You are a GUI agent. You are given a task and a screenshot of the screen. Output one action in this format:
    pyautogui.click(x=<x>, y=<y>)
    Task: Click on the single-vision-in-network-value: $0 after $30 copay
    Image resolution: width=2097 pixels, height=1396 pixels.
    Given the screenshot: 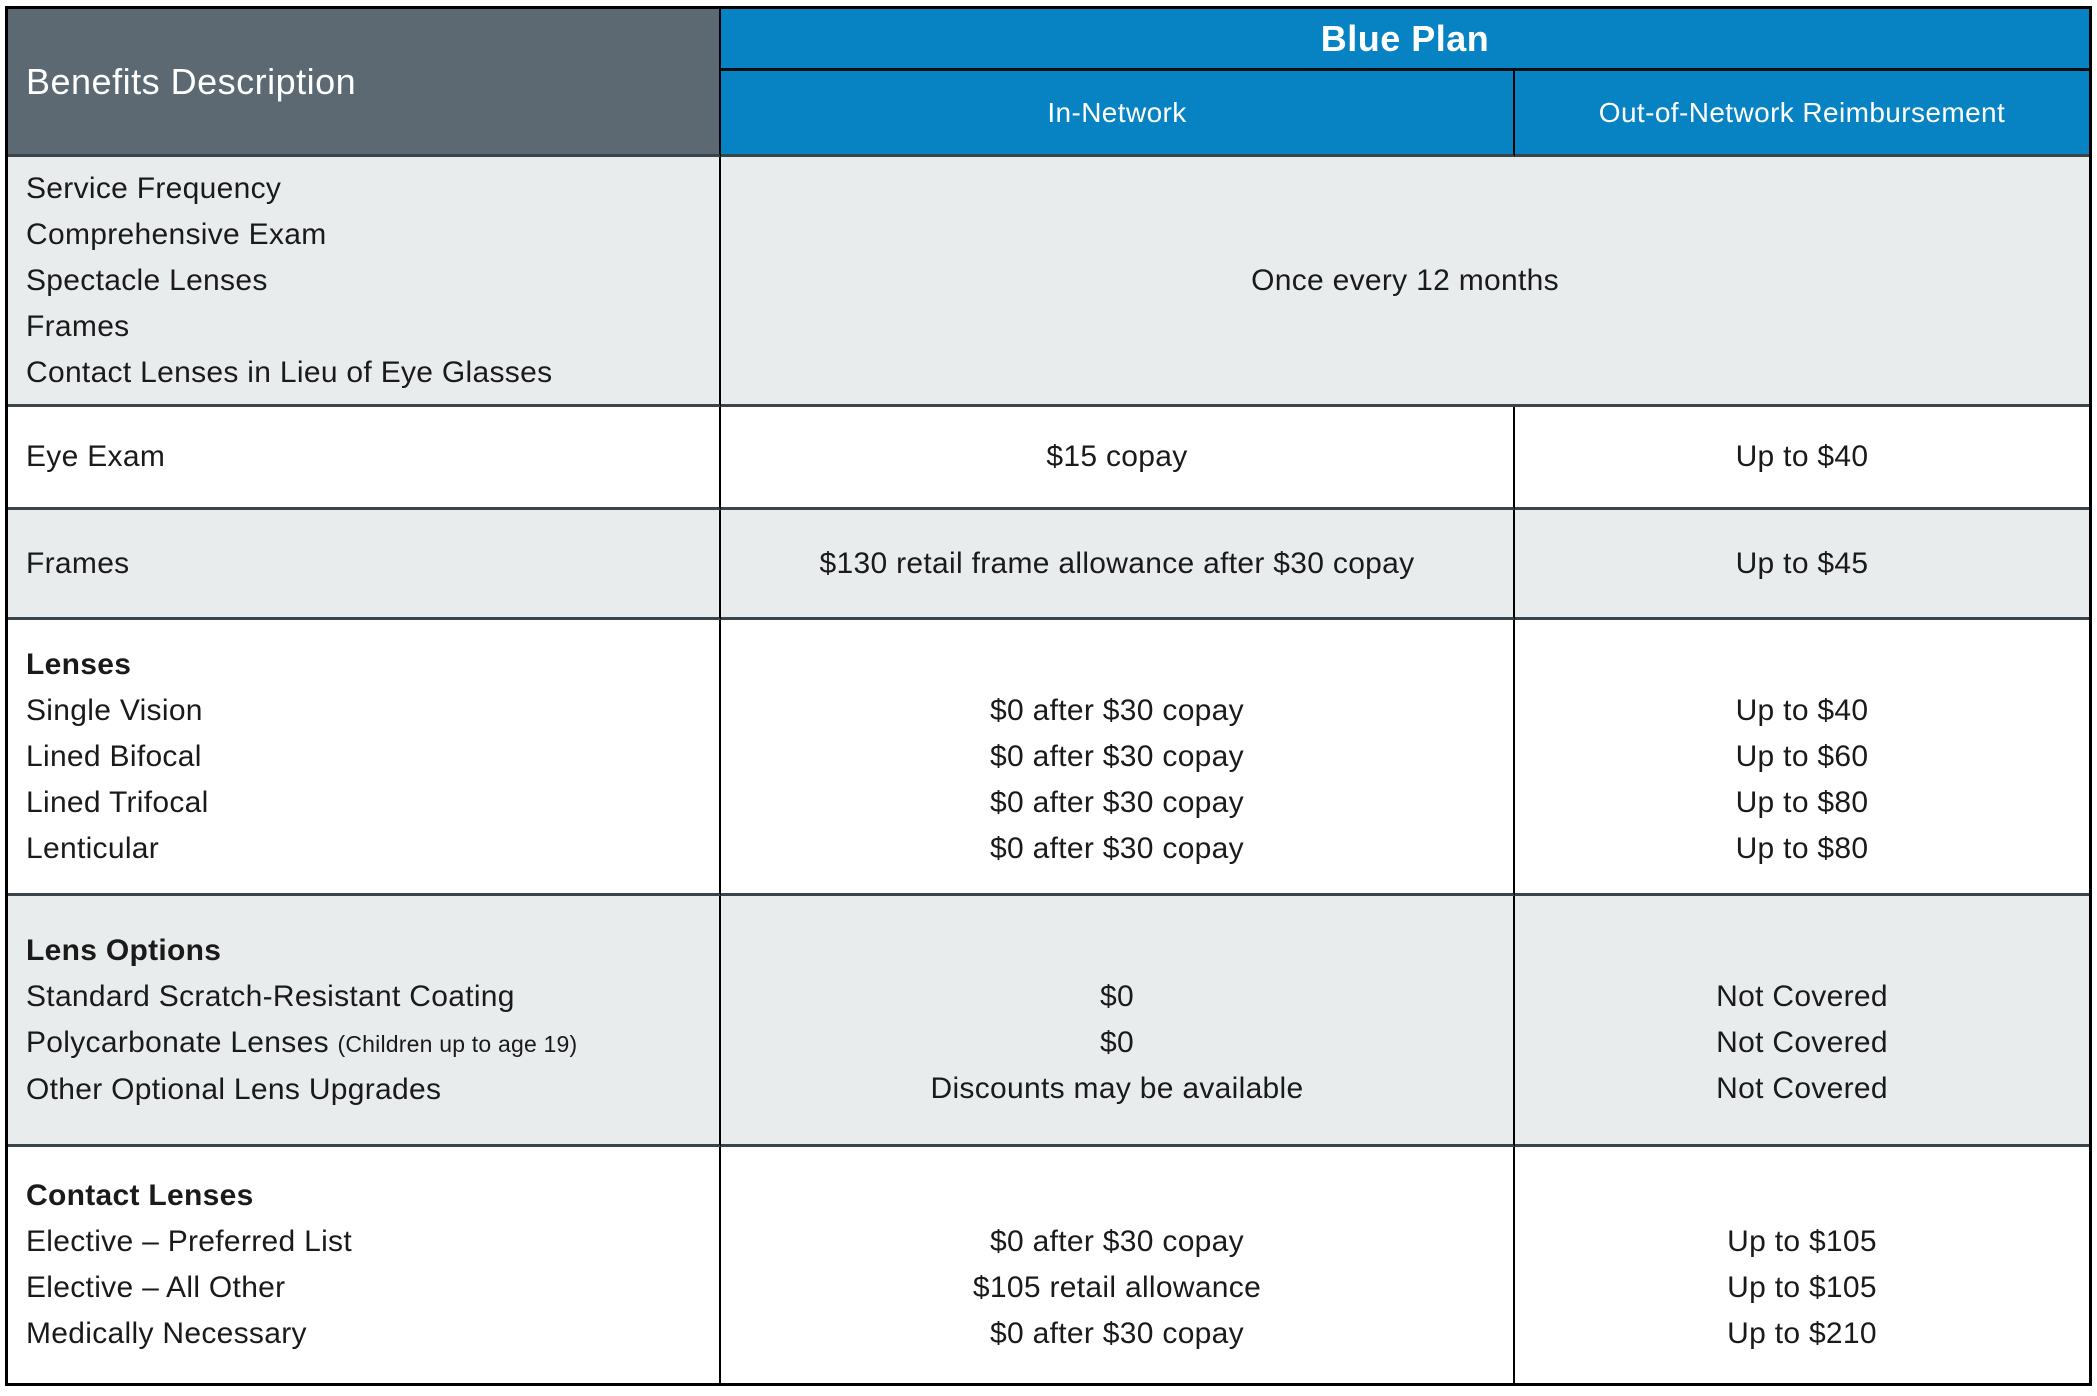 What is the action you would take?
    pyautogui.click(x=1117, y=710)
    